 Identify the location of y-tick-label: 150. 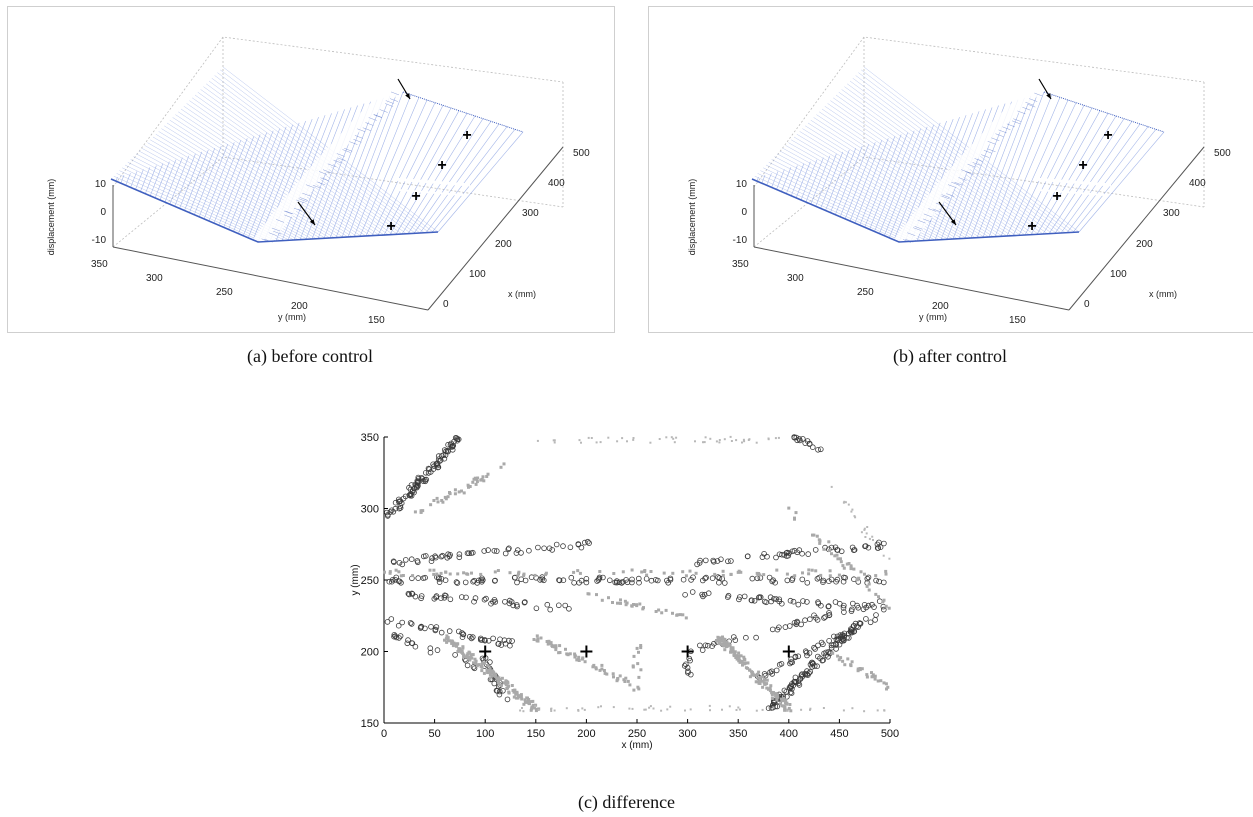
(1017, 320).